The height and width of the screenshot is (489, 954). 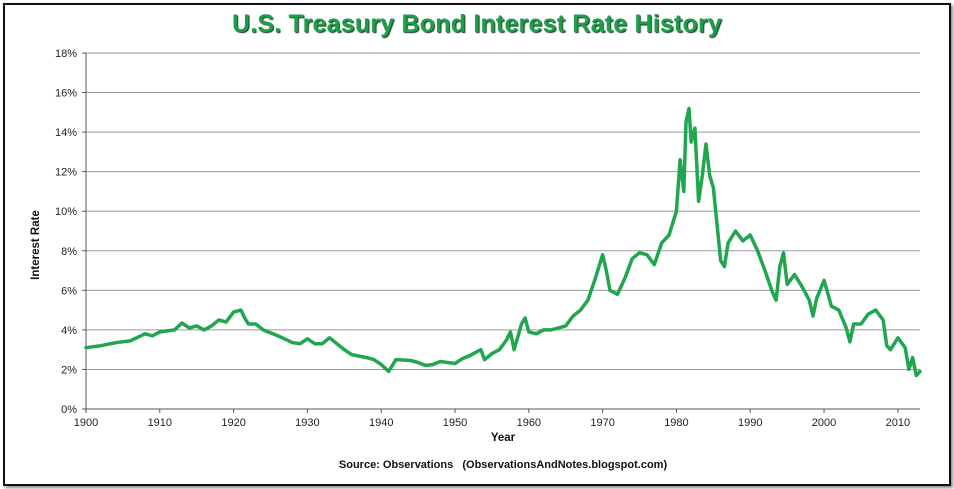 I want to click on x-tick-label: 1940, so click(x=381, y=423).